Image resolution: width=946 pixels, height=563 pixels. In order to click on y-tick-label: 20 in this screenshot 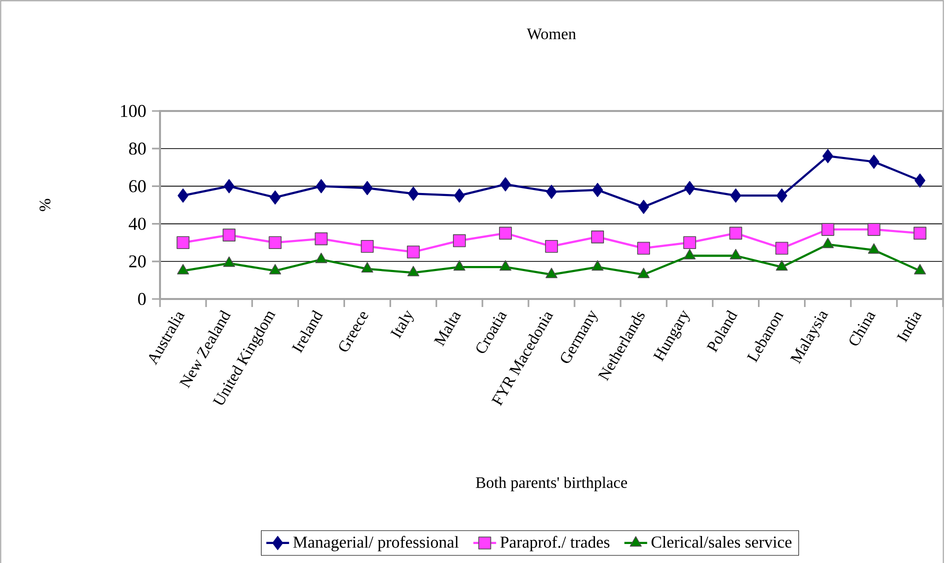, I will do `click(137, 261)`.